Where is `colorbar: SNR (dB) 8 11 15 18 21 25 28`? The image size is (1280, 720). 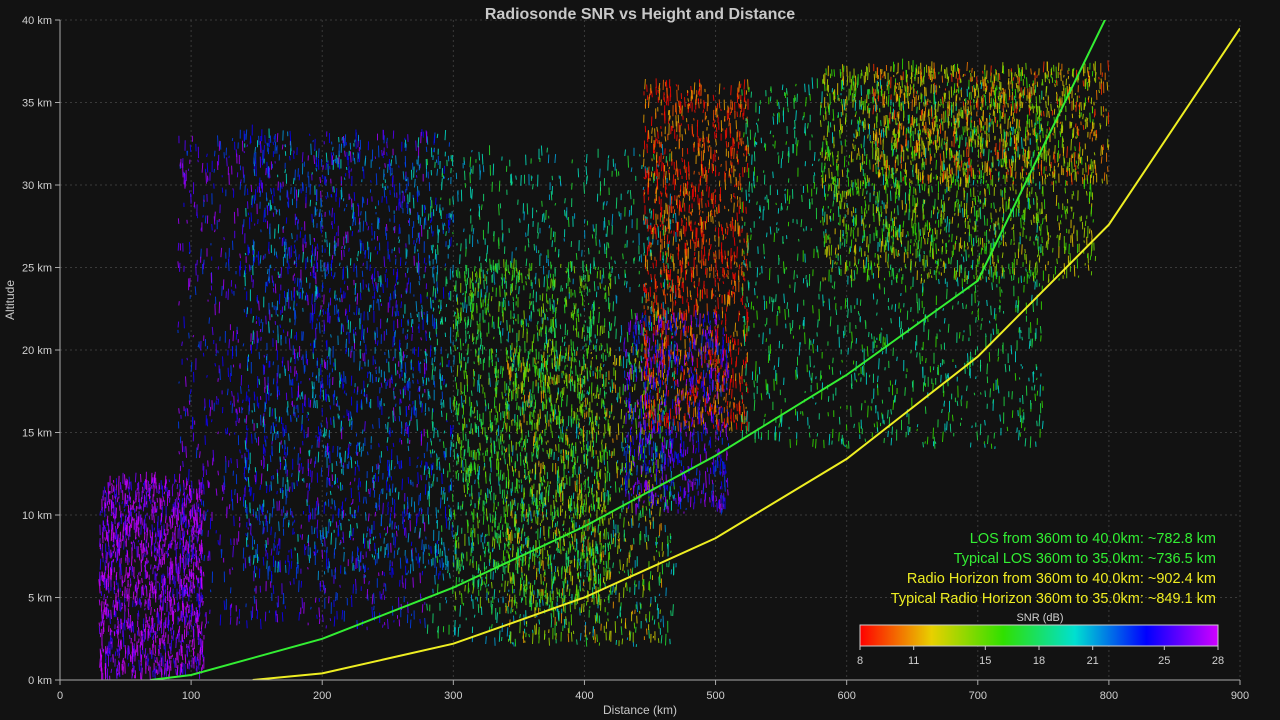 colorbar: SNR (dB) 8 11 15 18 21 25 28 is located at coordinates (1040, 639).